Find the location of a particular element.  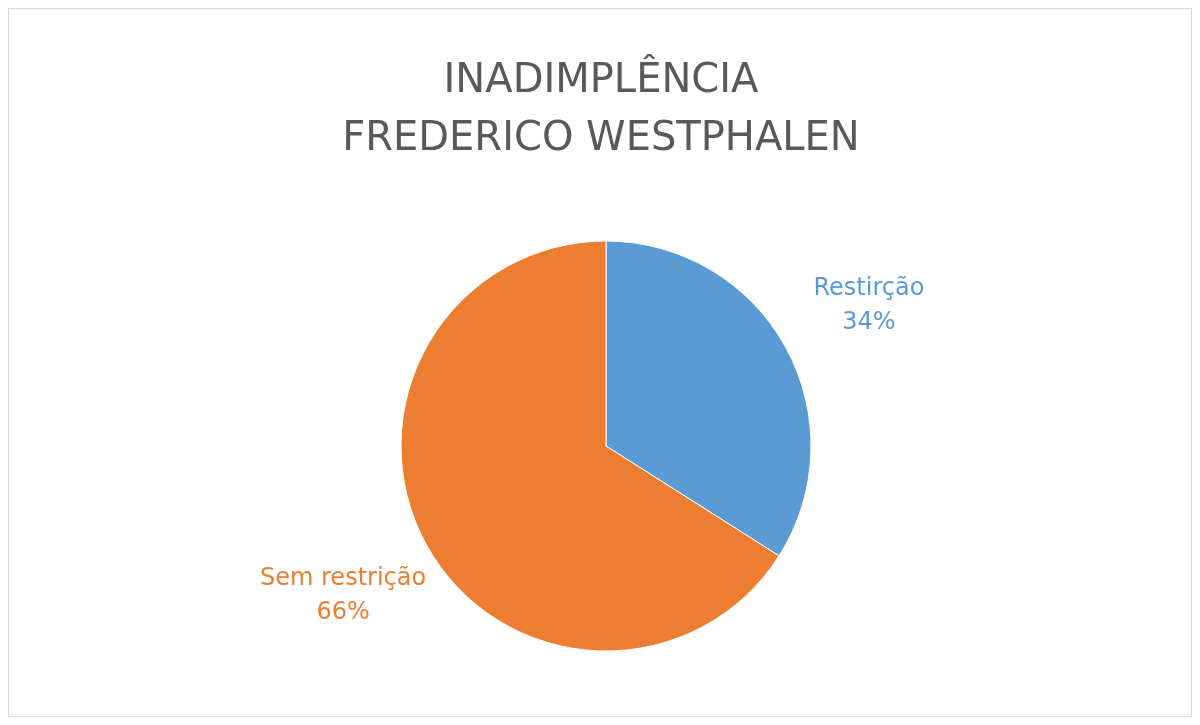

data-label: 34% is located at coordinates (869, 321).